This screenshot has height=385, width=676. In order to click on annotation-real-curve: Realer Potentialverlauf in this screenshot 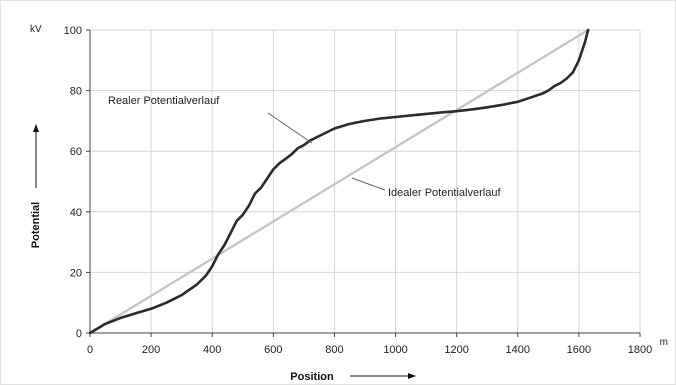, I will do `click(164, 101)`.